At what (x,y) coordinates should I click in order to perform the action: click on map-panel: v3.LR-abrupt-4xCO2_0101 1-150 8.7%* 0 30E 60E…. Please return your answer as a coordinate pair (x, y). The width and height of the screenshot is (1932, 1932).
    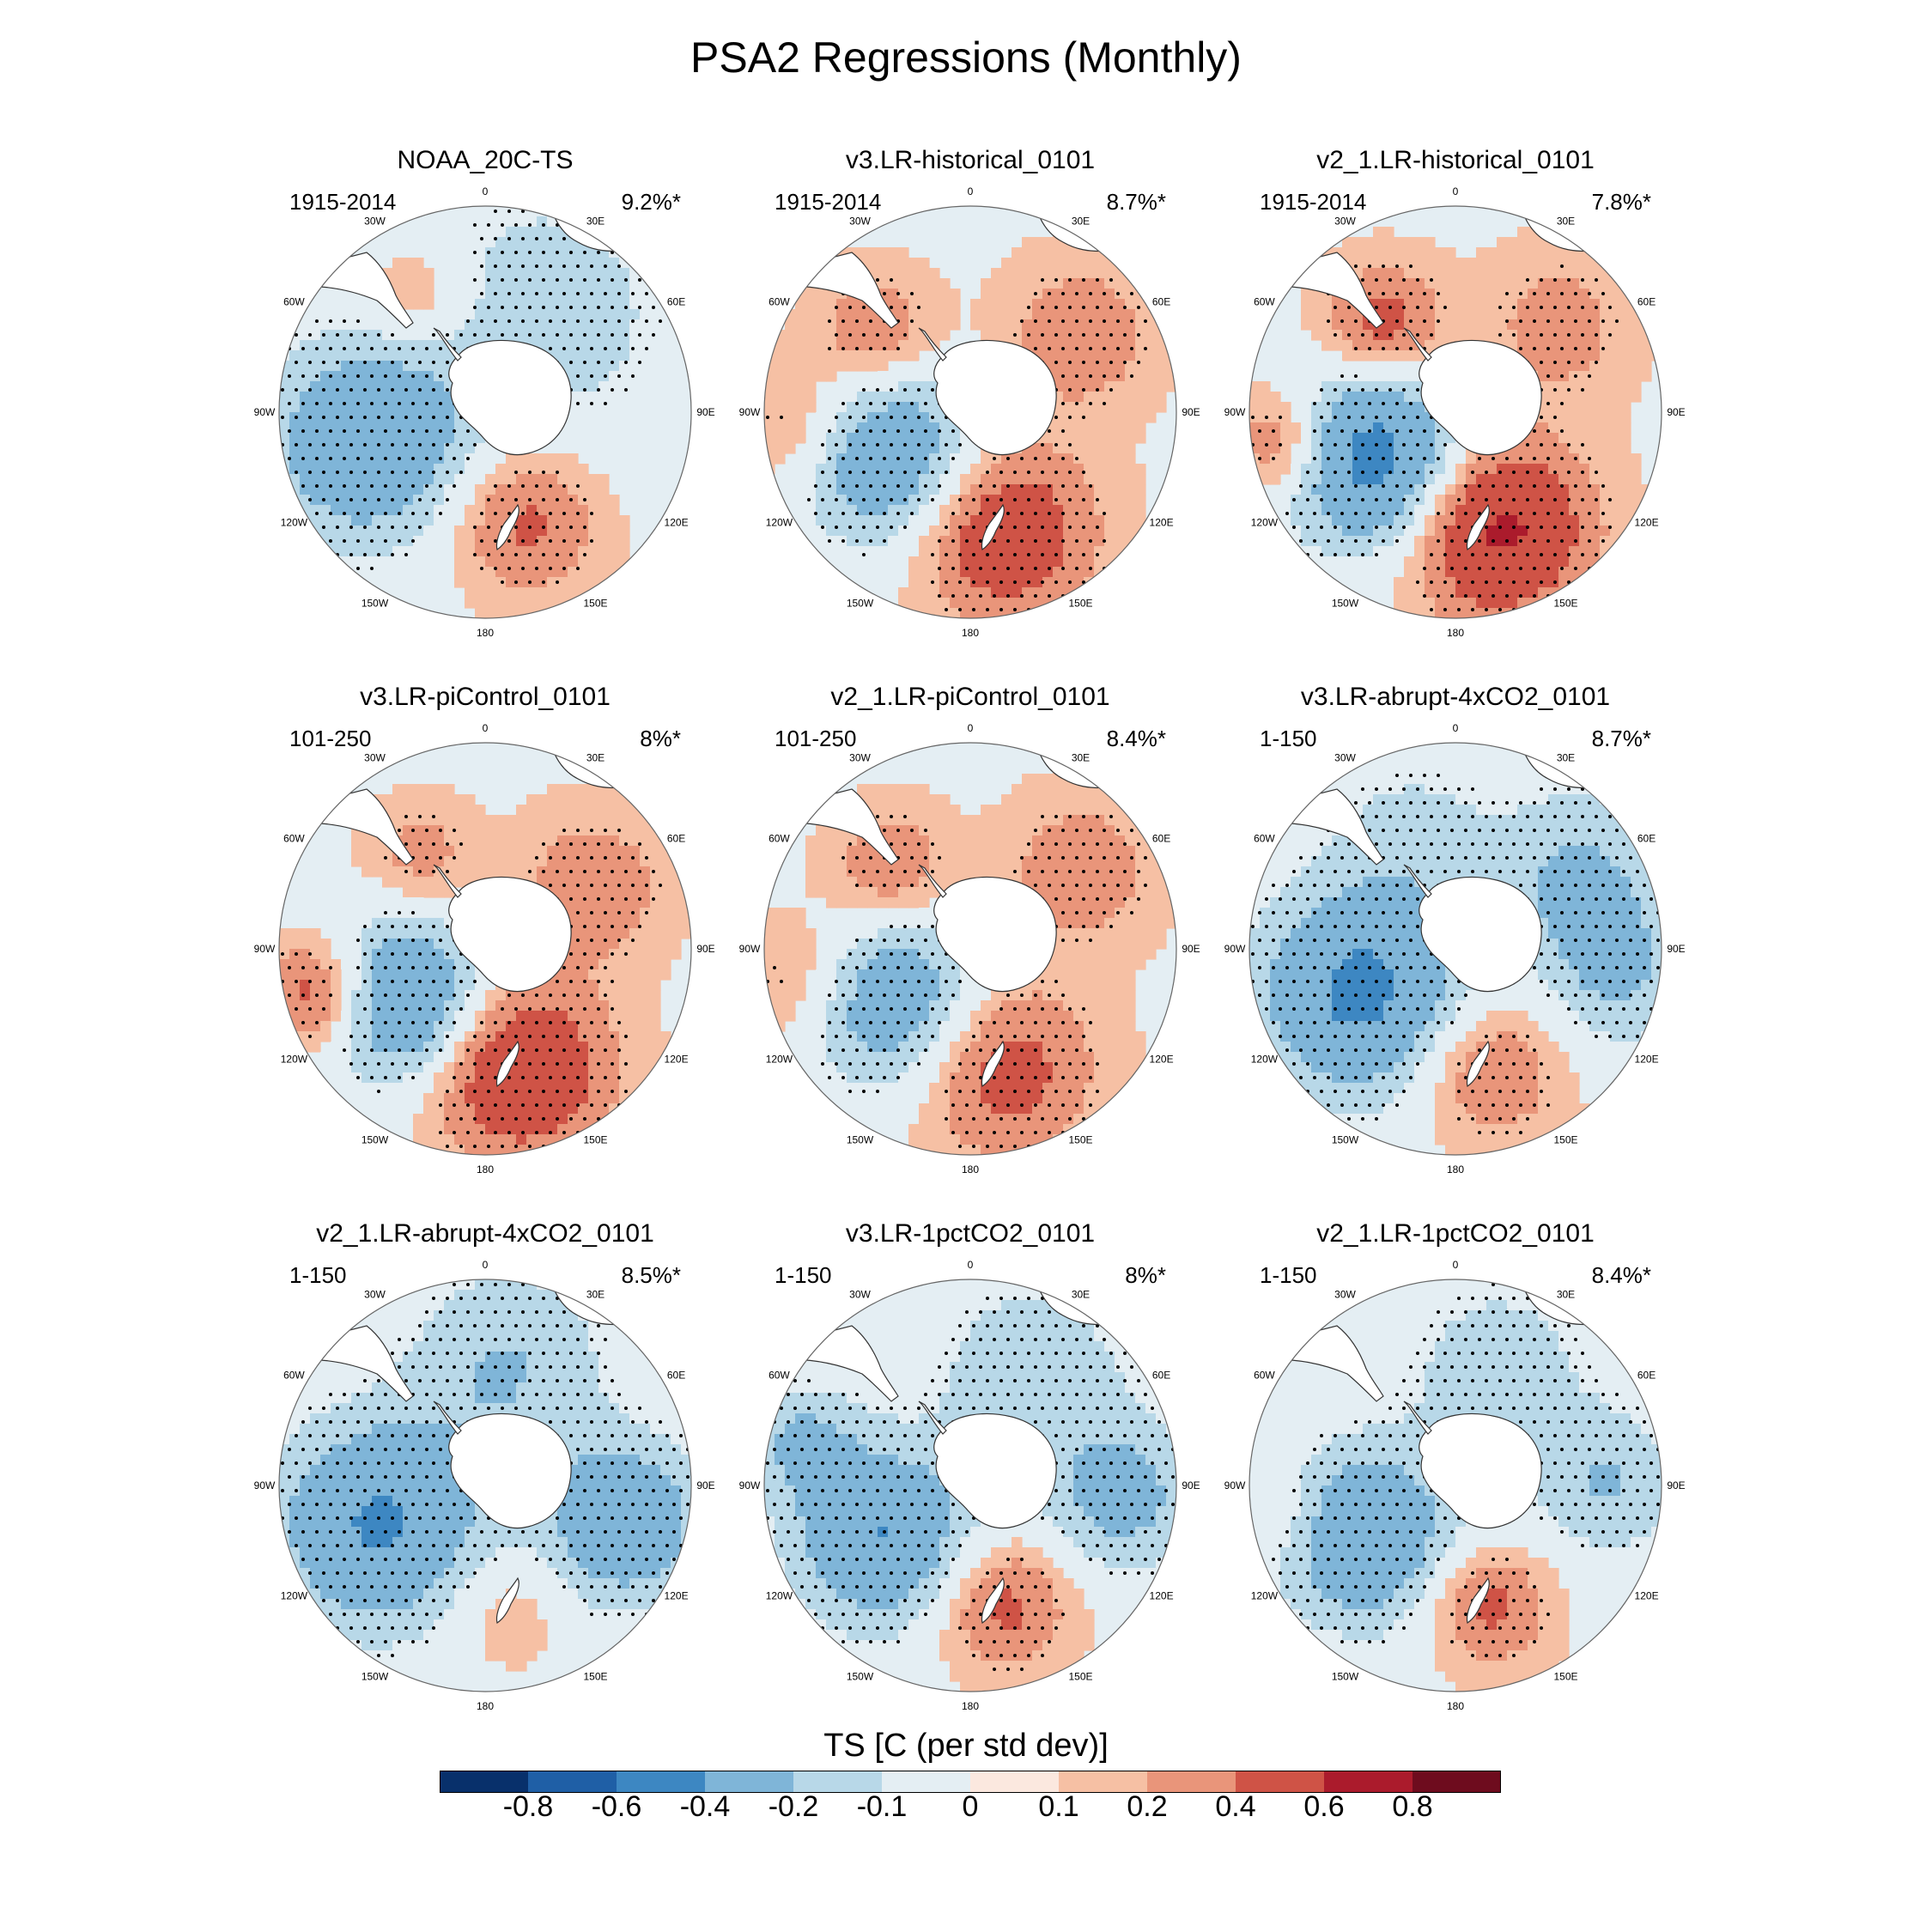
    Looking at the image, I should click on (1455, 940).